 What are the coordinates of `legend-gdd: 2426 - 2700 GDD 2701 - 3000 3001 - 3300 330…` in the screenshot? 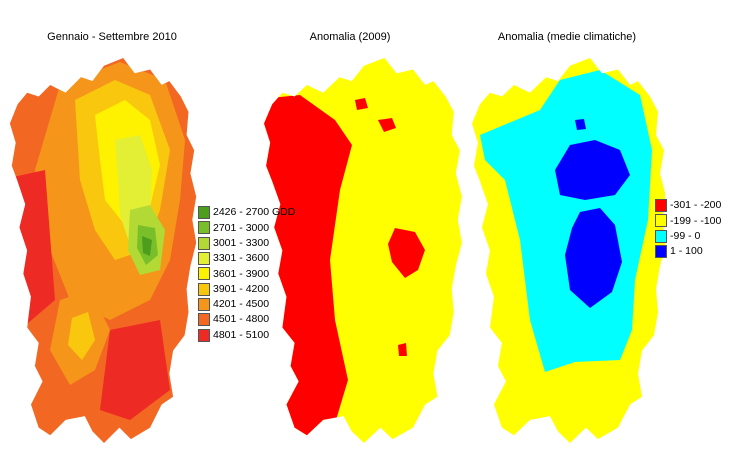 It's located at (246, 274).